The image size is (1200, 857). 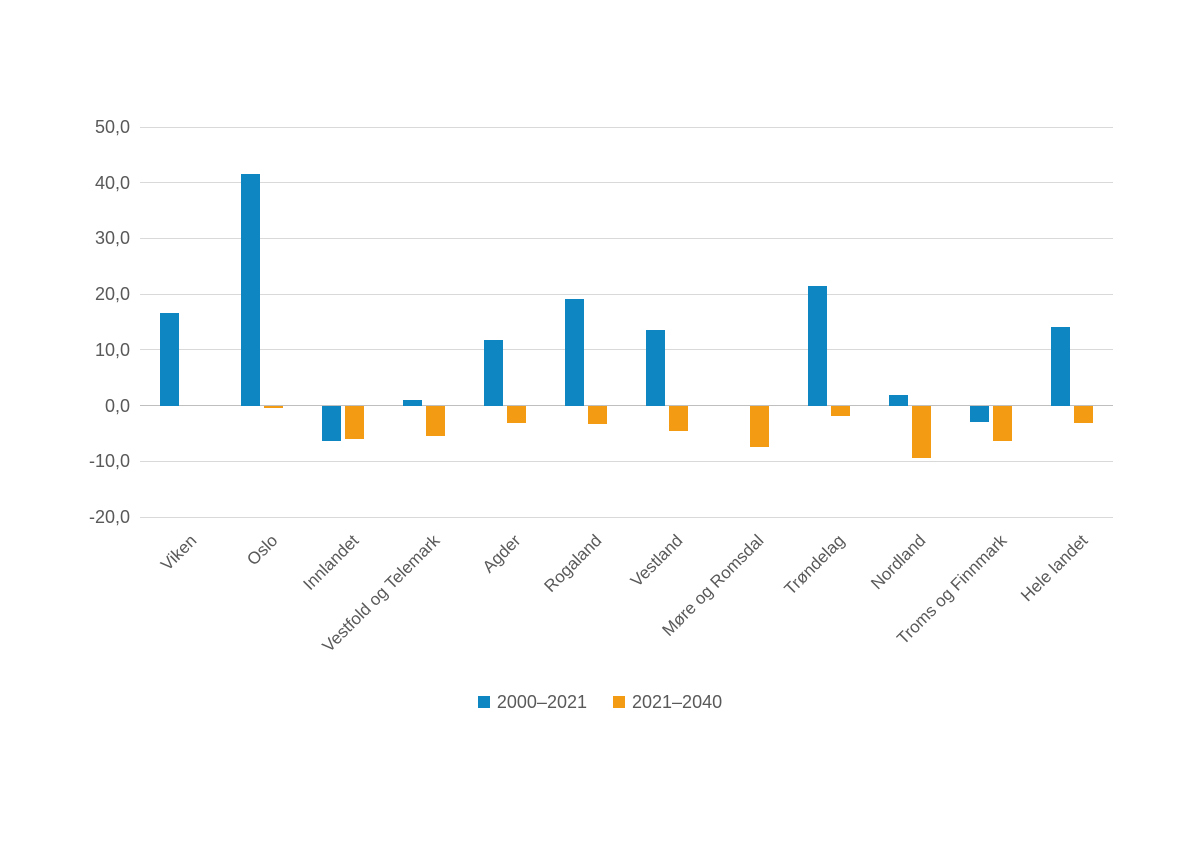 I want to click on legend-item: 2021–2040, so click(x=667, y=702).